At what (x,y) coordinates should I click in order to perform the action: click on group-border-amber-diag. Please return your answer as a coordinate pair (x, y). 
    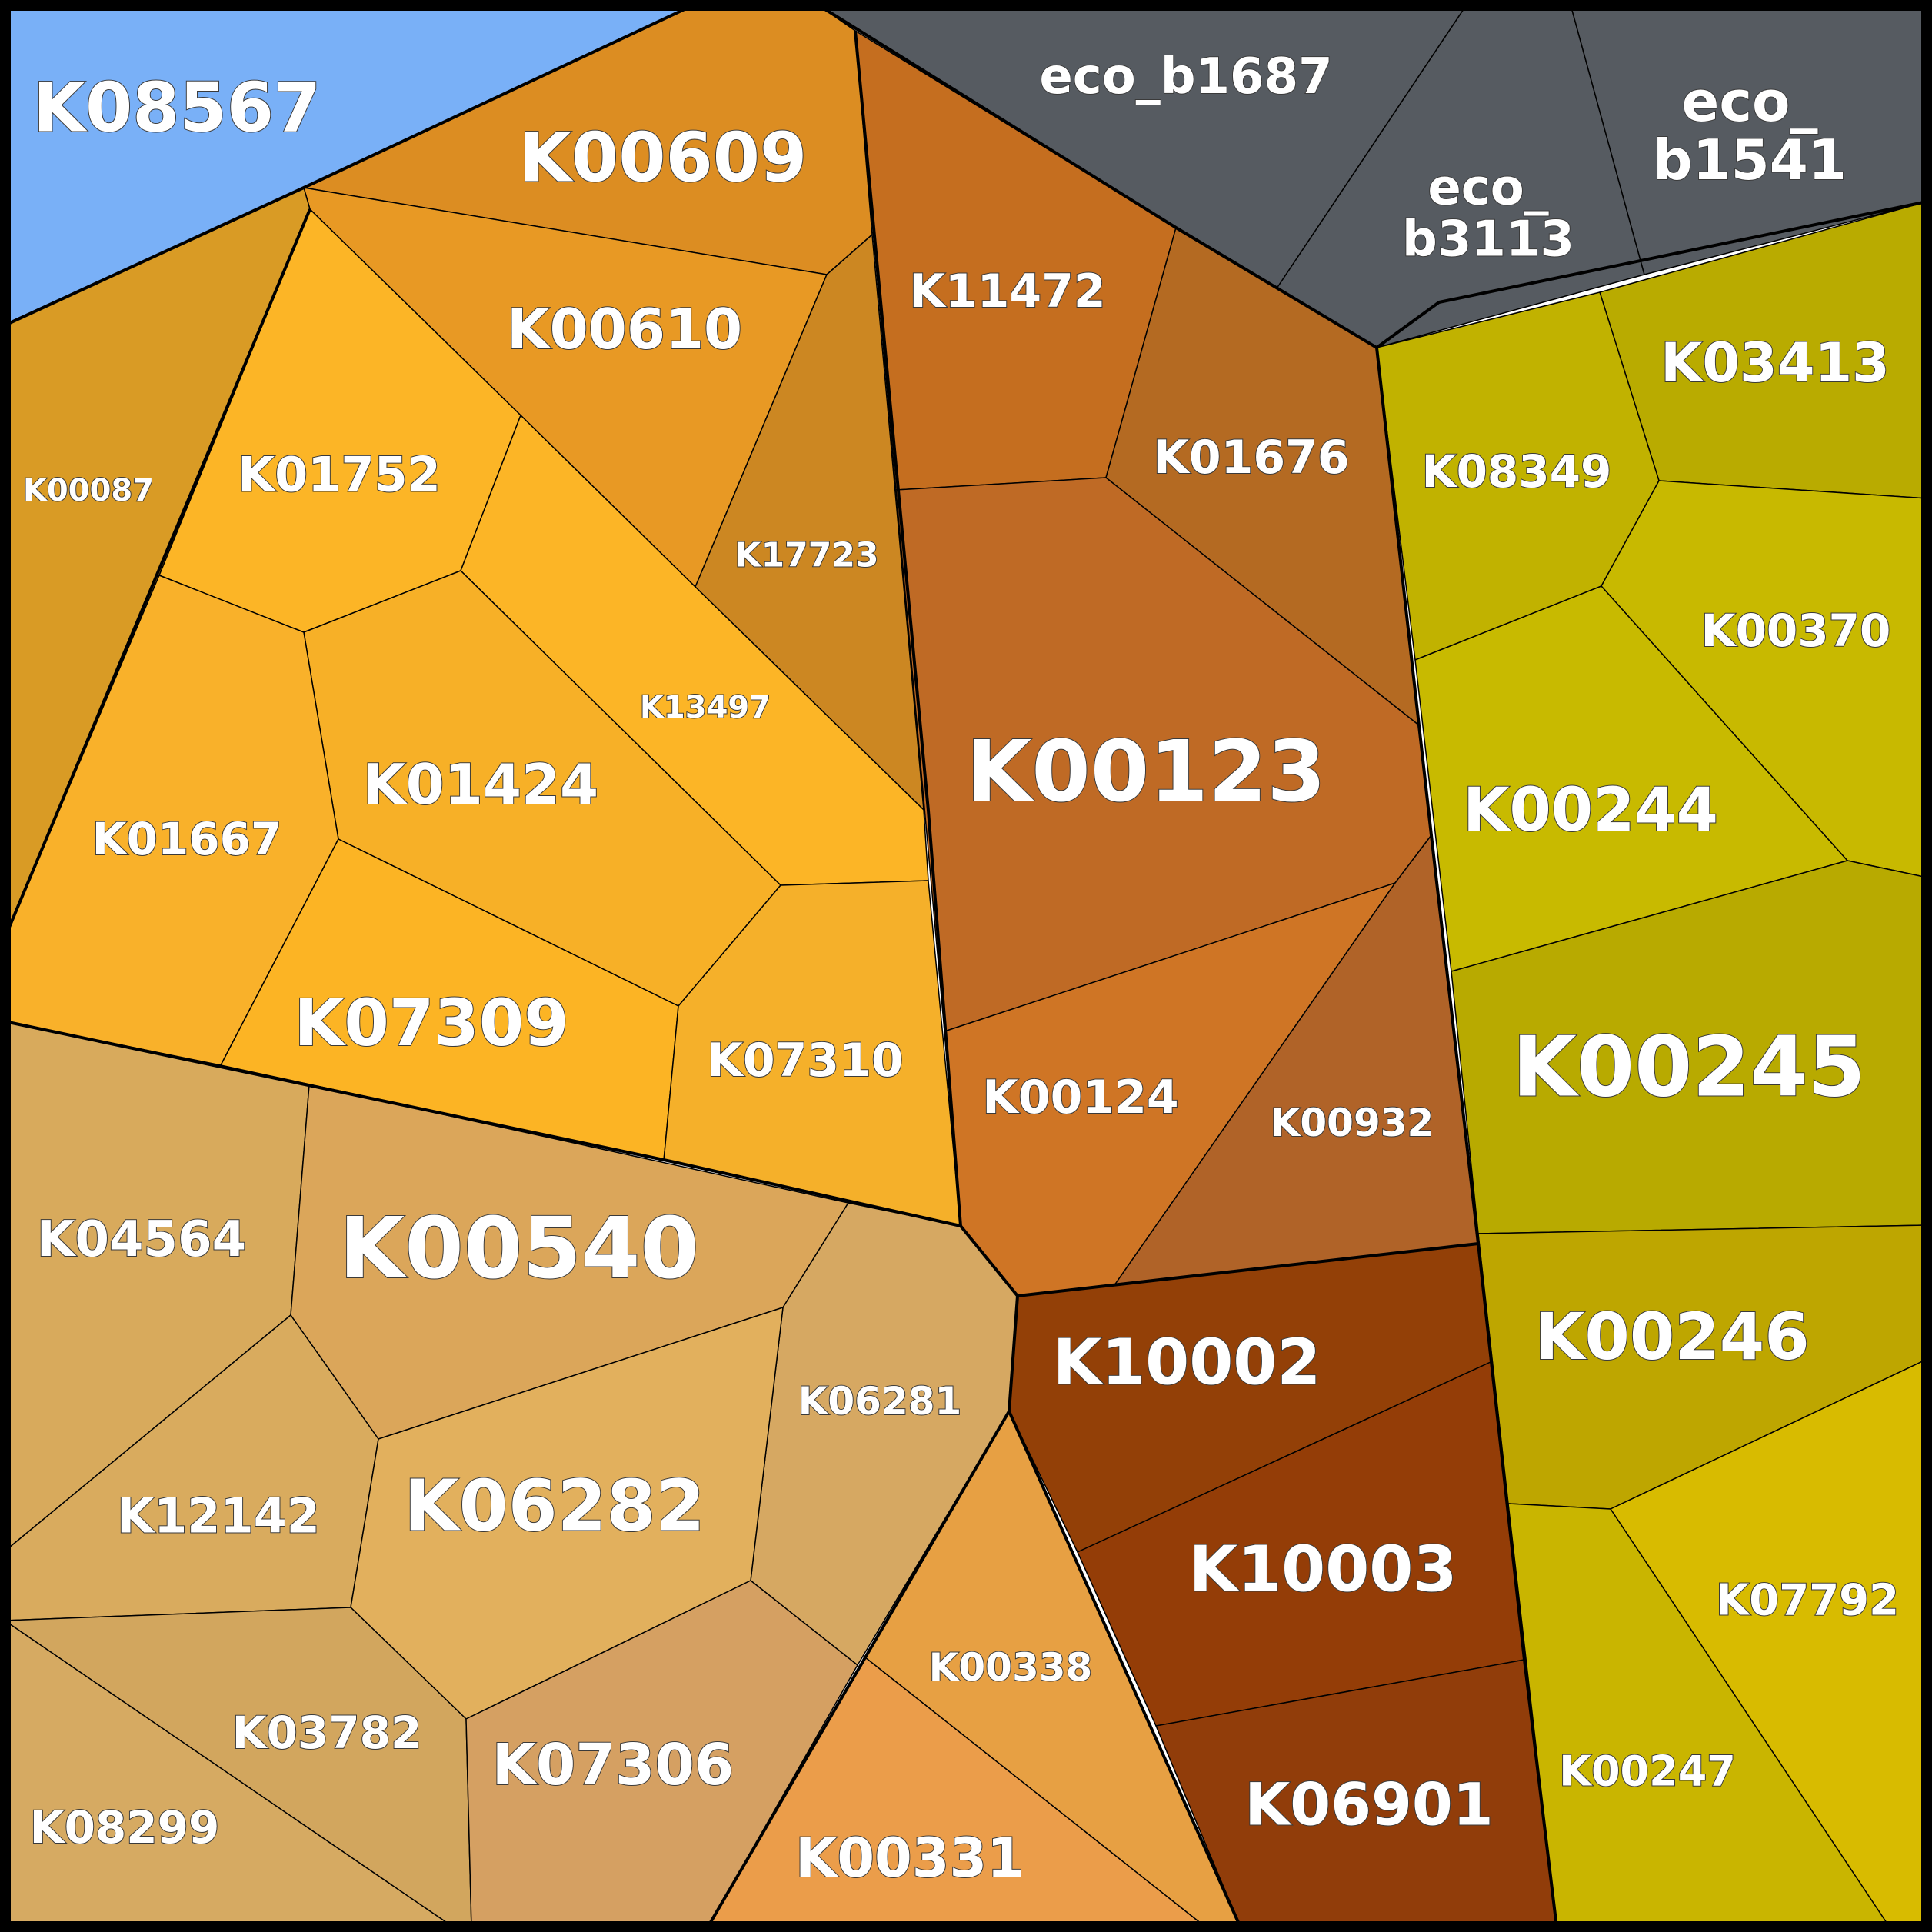
    Looking at the image, I should click on (157, 573).